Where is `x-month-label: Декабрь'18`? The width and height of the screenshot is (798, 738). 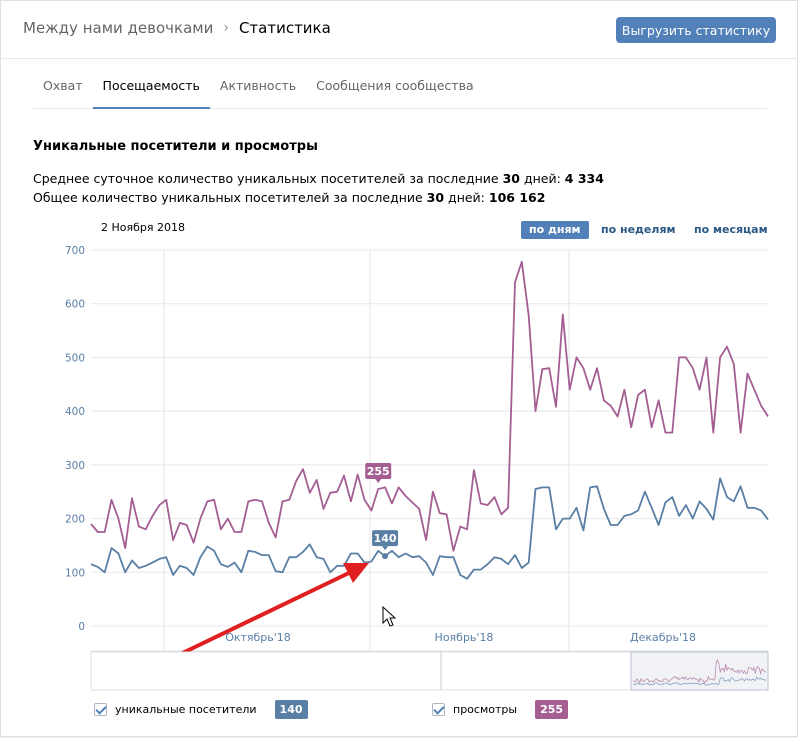
x-month-label: Декабрь'18 is located at coordinates (663, 637).